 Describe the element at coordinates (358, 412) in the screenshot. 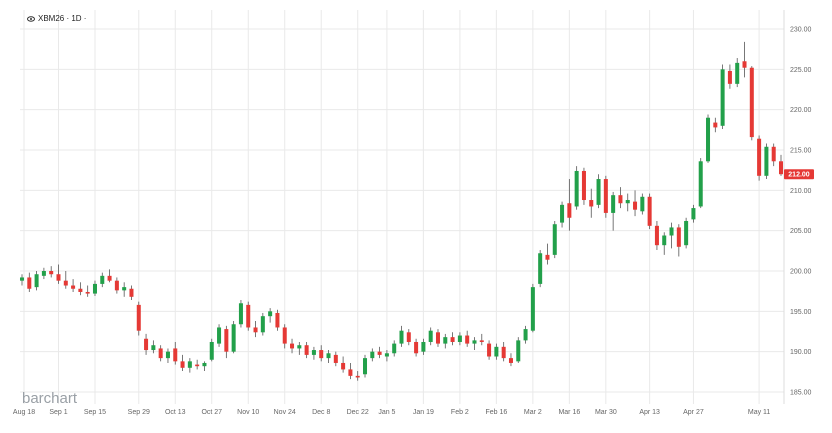

I see `x-tick-label: Dec 22` at that location.